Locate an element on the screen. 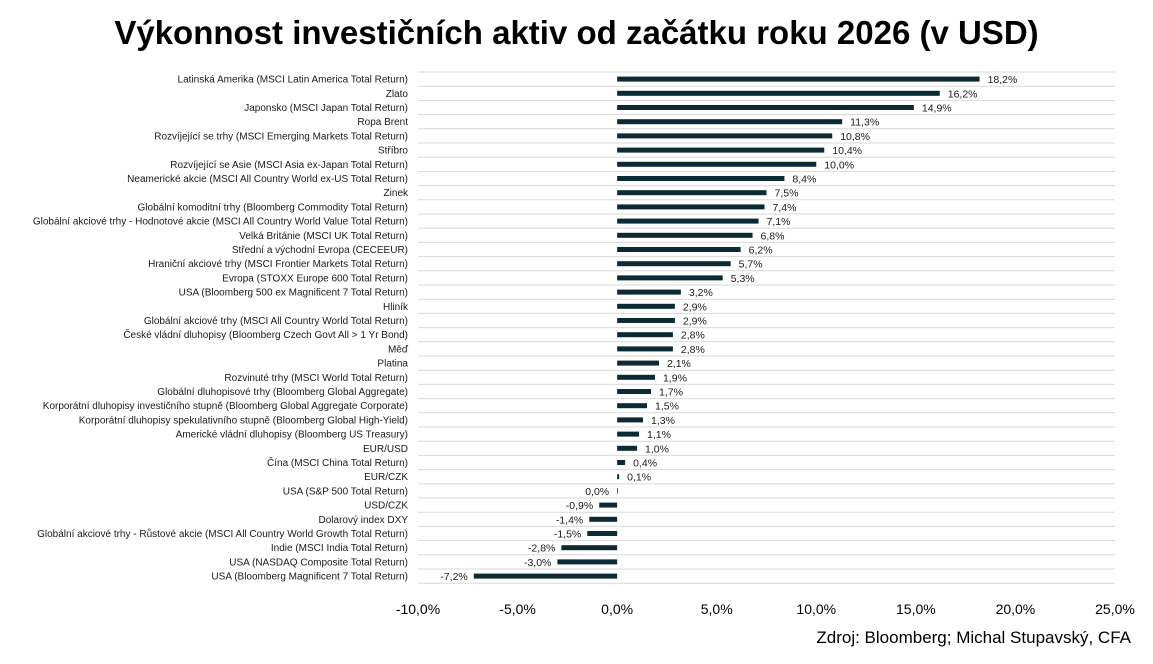 The height and width of the screenshot is (664, 1153). data-label: -7,2% is located at coordinates (453, 577).